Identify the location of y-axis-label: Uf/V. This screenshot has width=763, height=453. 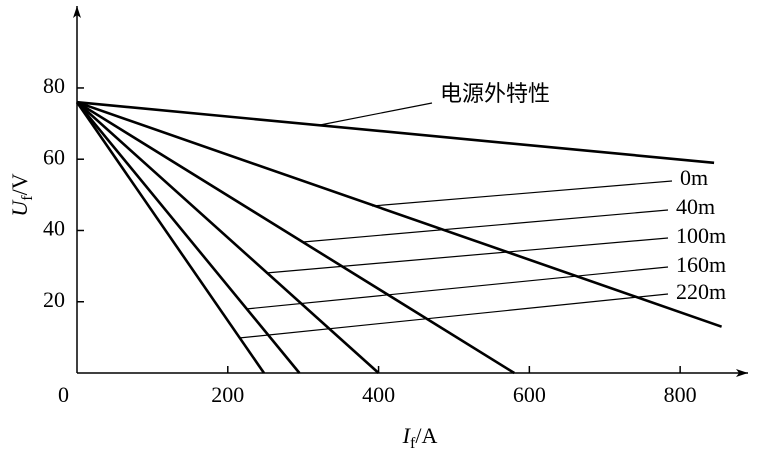
(21, 194).